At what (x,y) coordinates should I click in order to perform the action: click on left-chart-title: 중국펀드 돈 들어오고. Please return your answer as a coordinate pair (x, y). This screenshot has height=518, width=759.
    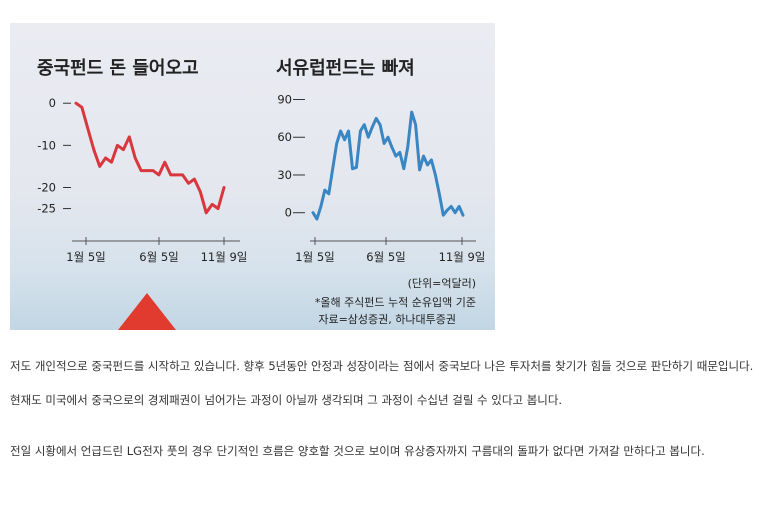
    Looking at the image, I should click on (118, 68).